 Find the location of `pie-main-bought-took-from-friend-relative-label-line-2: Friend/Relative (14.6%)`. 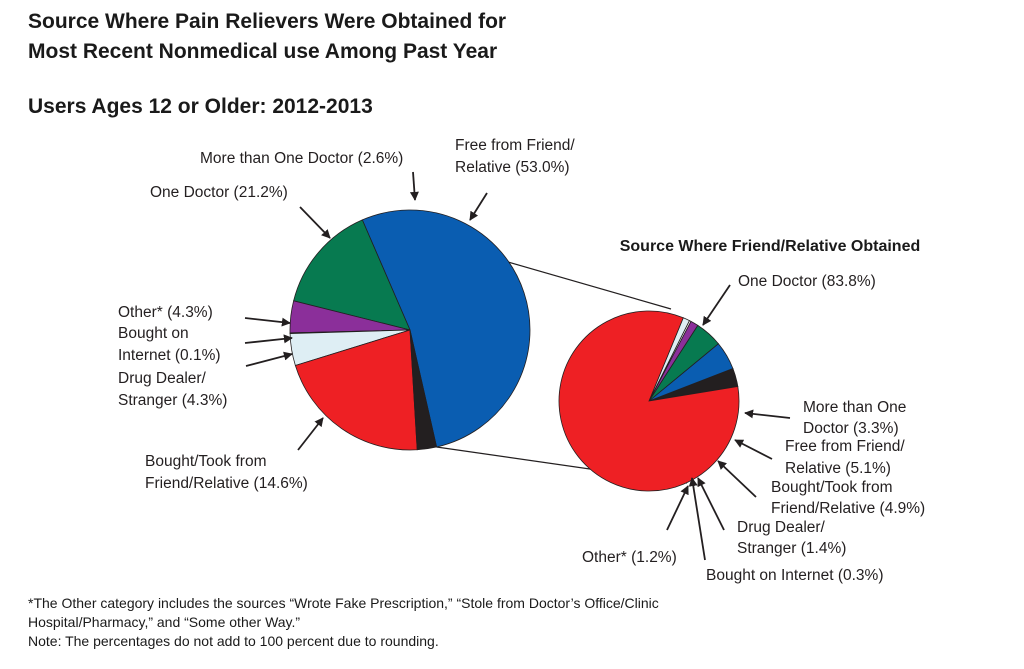

pie-main-bought-took-from-friend-relative-label-line-2: Friend/Relative (14.6%) is located at coordinates (226, 483).